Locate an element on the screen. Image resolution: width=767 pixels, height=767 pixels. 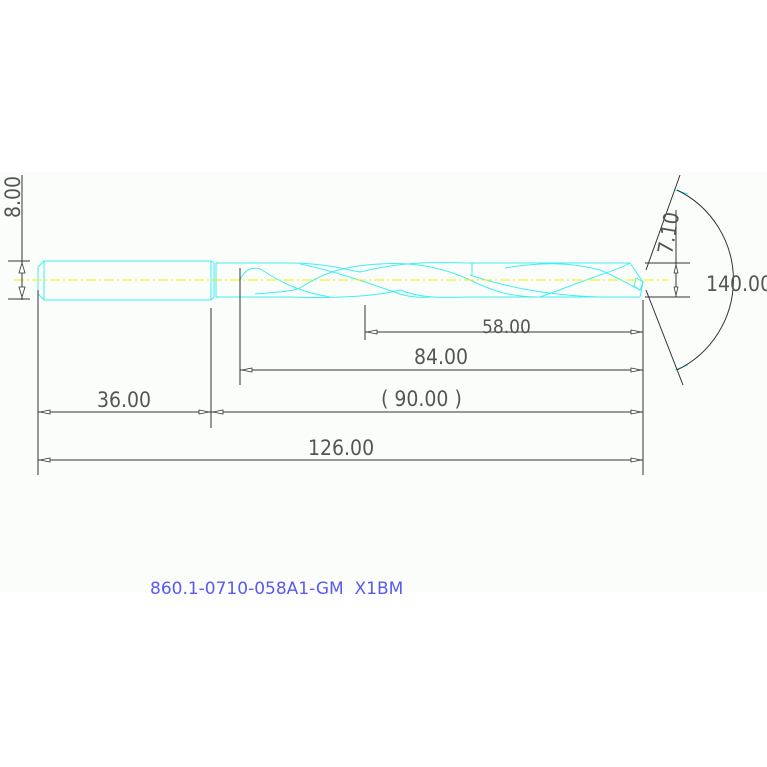
dim-overall-length: 126.00 is located at coordinates (341, 448).